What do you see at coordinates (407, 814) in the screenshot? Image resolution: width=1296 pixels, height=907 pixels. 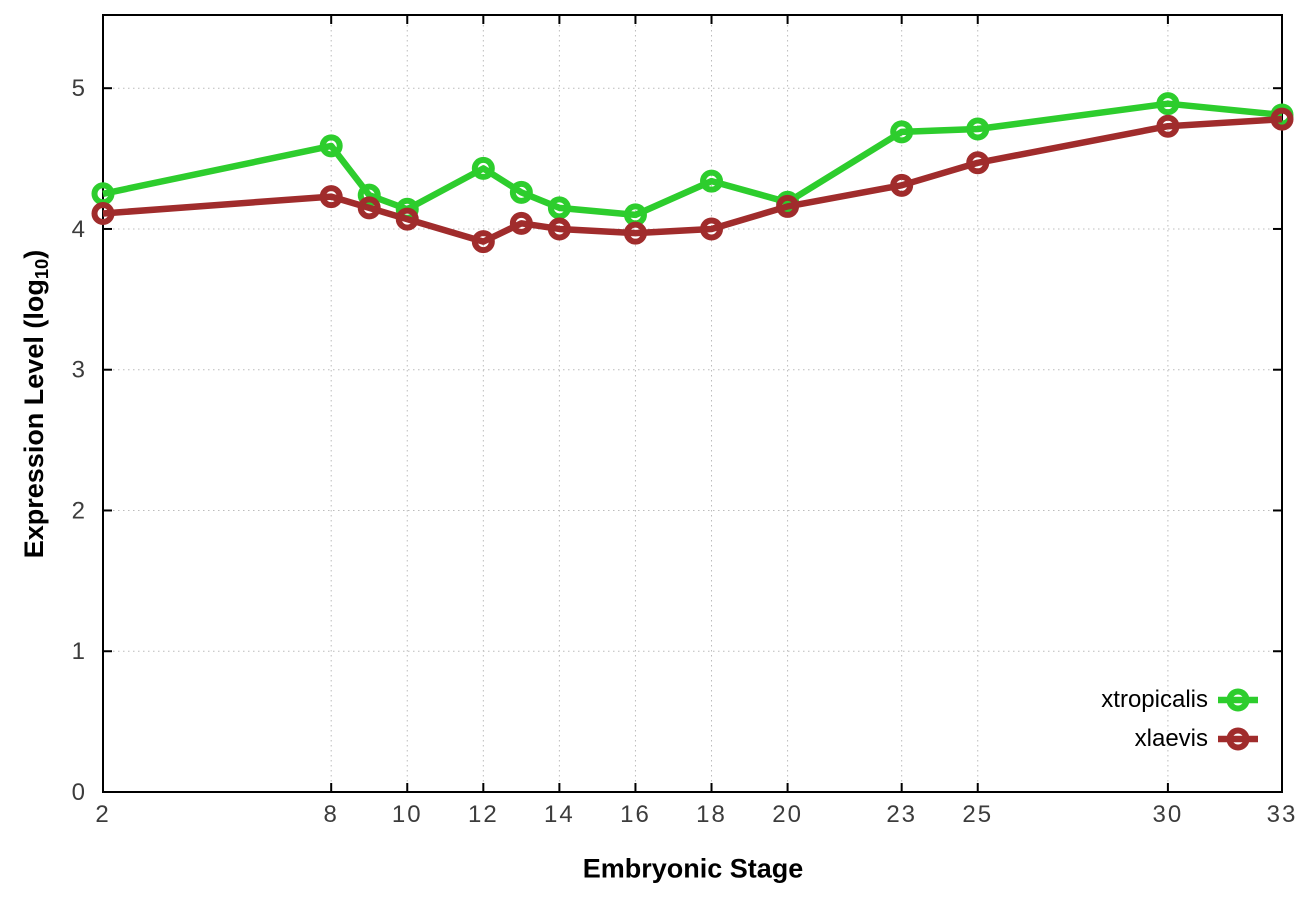 I see `x-tick-label: 10` at bounding box center [407, 814].